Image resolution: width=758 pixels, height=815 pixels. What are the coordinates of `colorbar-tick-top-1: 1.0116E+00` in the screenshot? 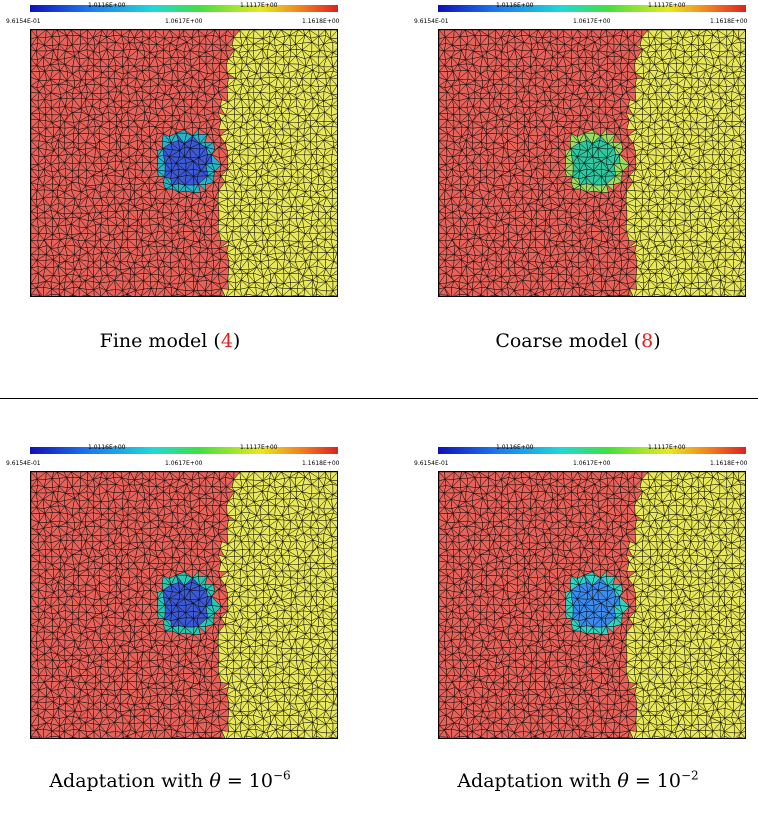 It's located at (107, 5).